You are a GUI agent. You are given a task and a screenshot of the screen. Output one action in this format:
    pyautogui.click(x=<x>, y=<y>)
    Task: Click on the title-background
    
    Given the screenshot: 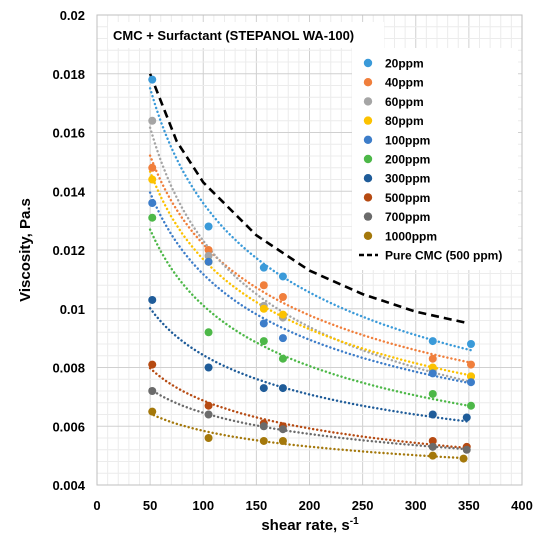 What is the action you would take?
    pyautogui.click(x=246, y=35)
    